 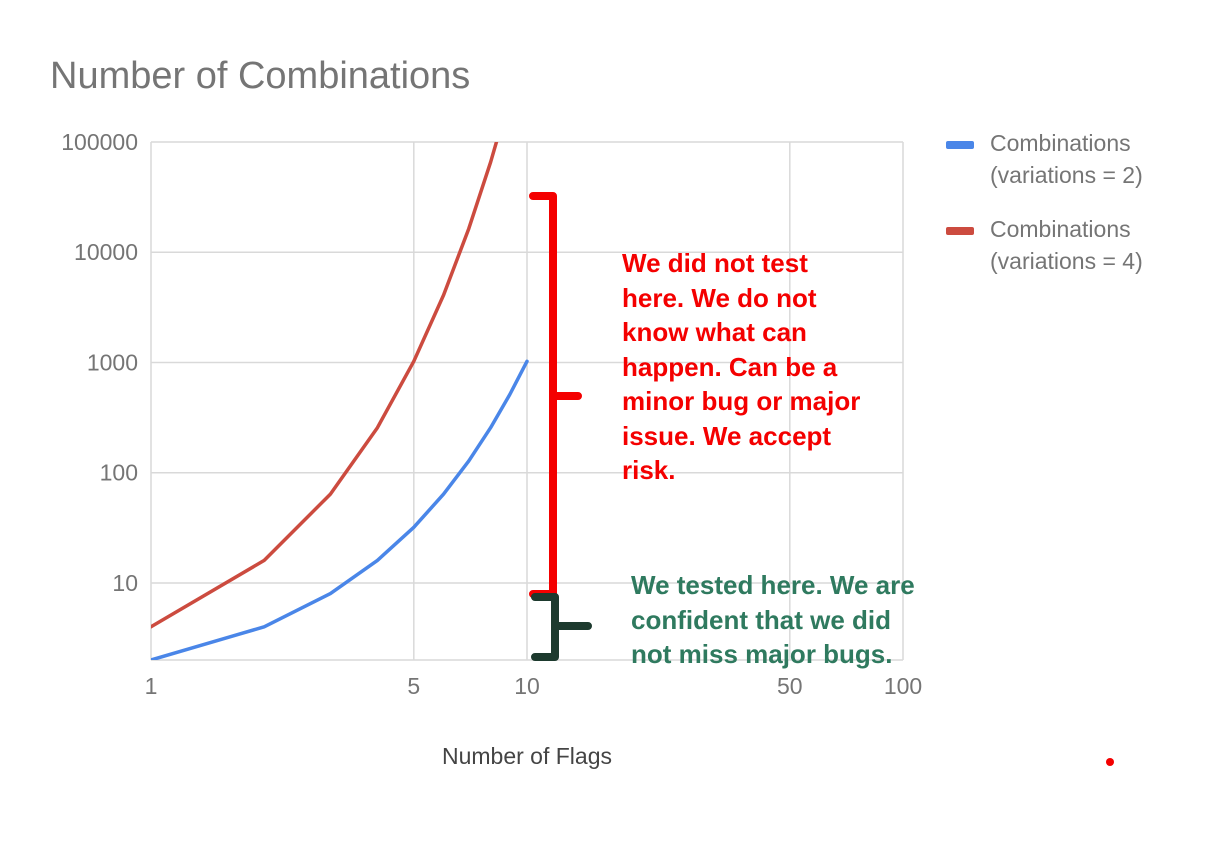 What do you see at coordinates (1066, 175) in the screenshot?
I see `legend-label-1: (variations = 2)` at bounding box center [1066, 175].